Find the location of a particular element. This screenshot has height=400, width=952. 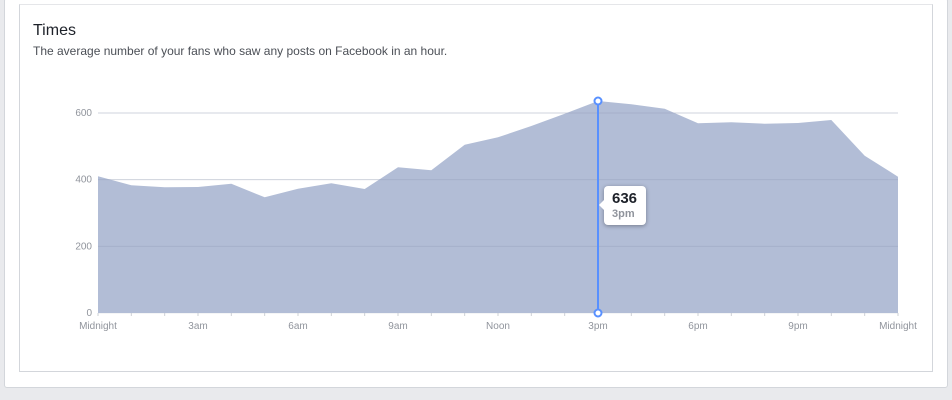

y-axis-ticks: 0 200 400 600 is located at coordinates (83, 213).